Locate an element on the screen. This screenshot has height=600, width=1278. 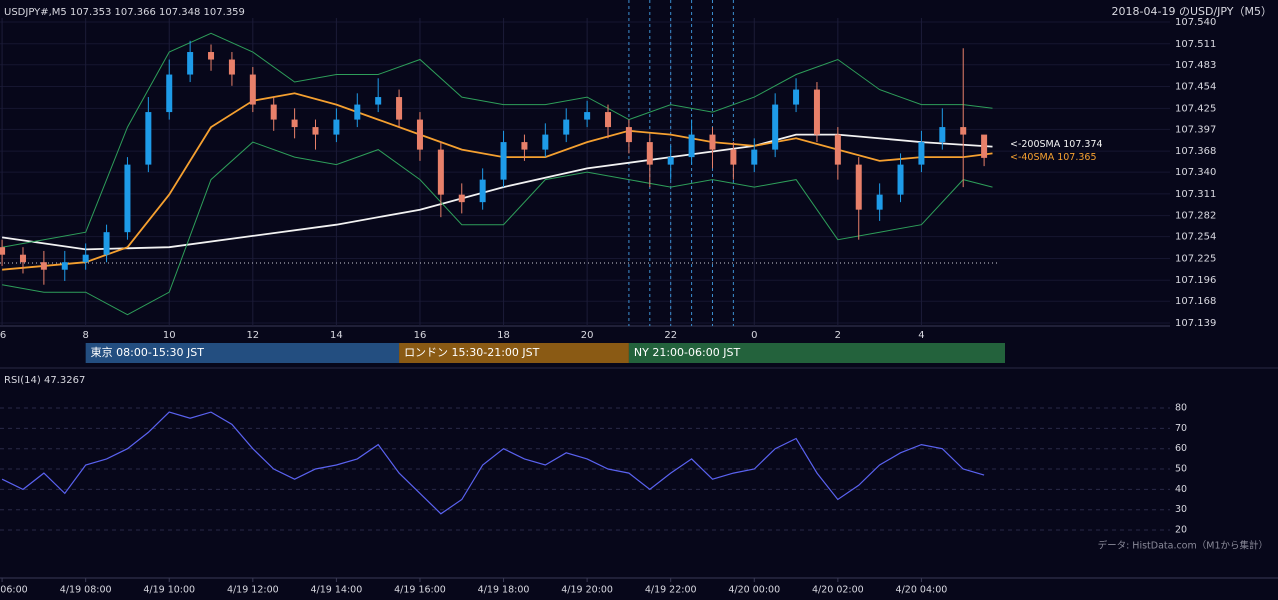
y-tick-label: 107.483 is located at coordinates (1195, 65).